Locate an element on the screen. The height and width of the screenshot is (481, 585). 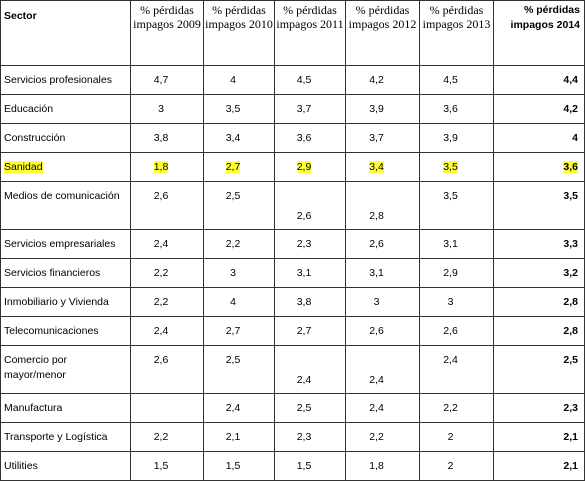
sector-name: Utilities is located at coordinates (21, 466).